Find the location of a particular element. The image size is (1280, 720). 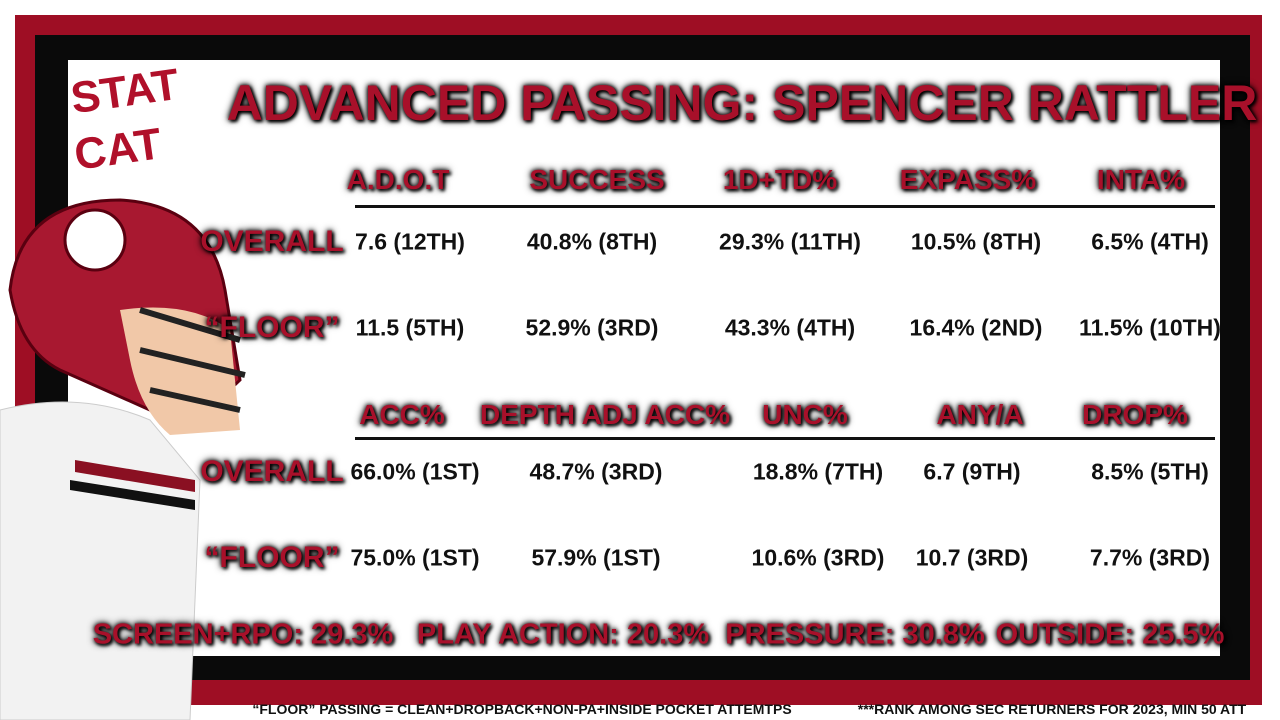

column-header: UNC% is located at coordinates (805, 414).